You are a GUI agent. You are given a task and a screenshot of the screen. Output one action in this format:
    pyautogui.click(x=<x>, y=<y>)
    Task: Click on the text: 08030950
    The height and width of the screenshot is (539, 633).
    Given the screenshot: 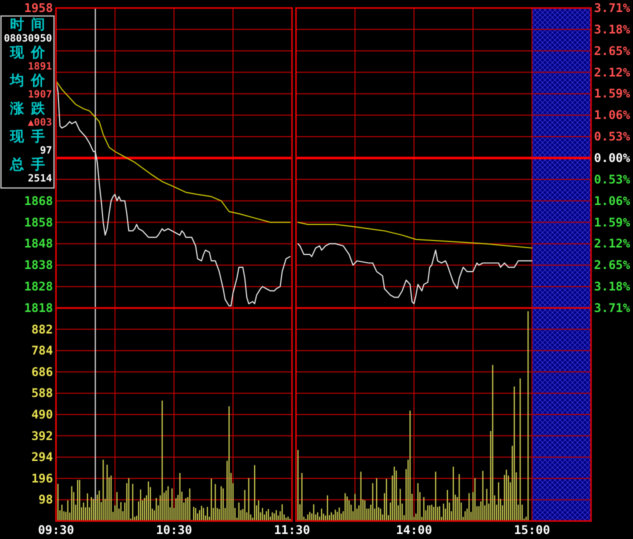 What is the action you would take?
    pyautogui.click(x=28, y=39)
    